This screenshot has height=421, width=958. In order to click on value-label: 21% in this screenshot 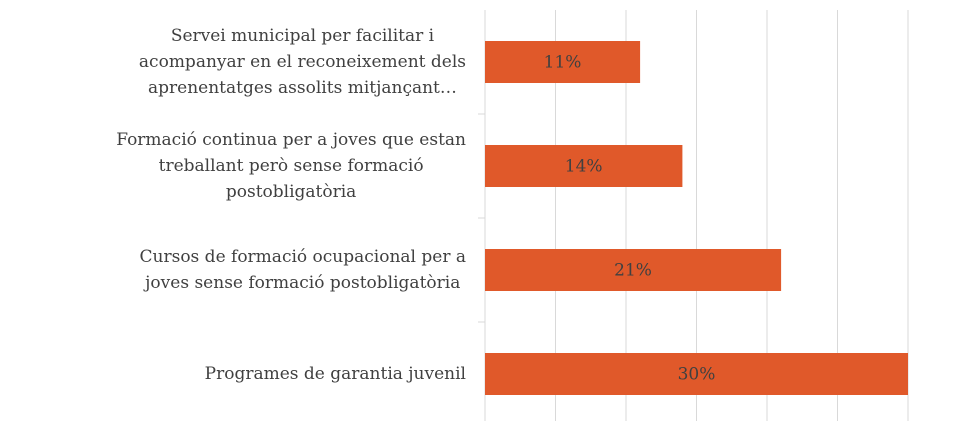, I will do `click(633, 271)`.